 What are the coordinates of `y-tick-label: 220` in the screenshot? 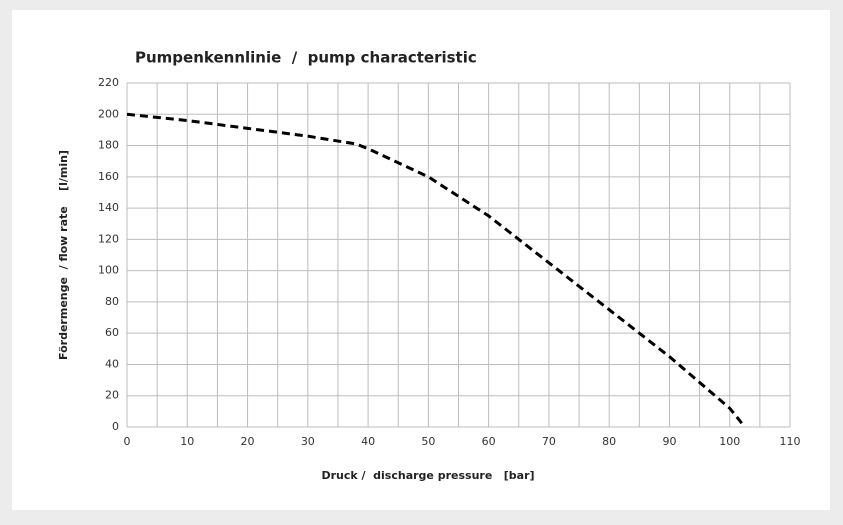 It's located at (108, 82).